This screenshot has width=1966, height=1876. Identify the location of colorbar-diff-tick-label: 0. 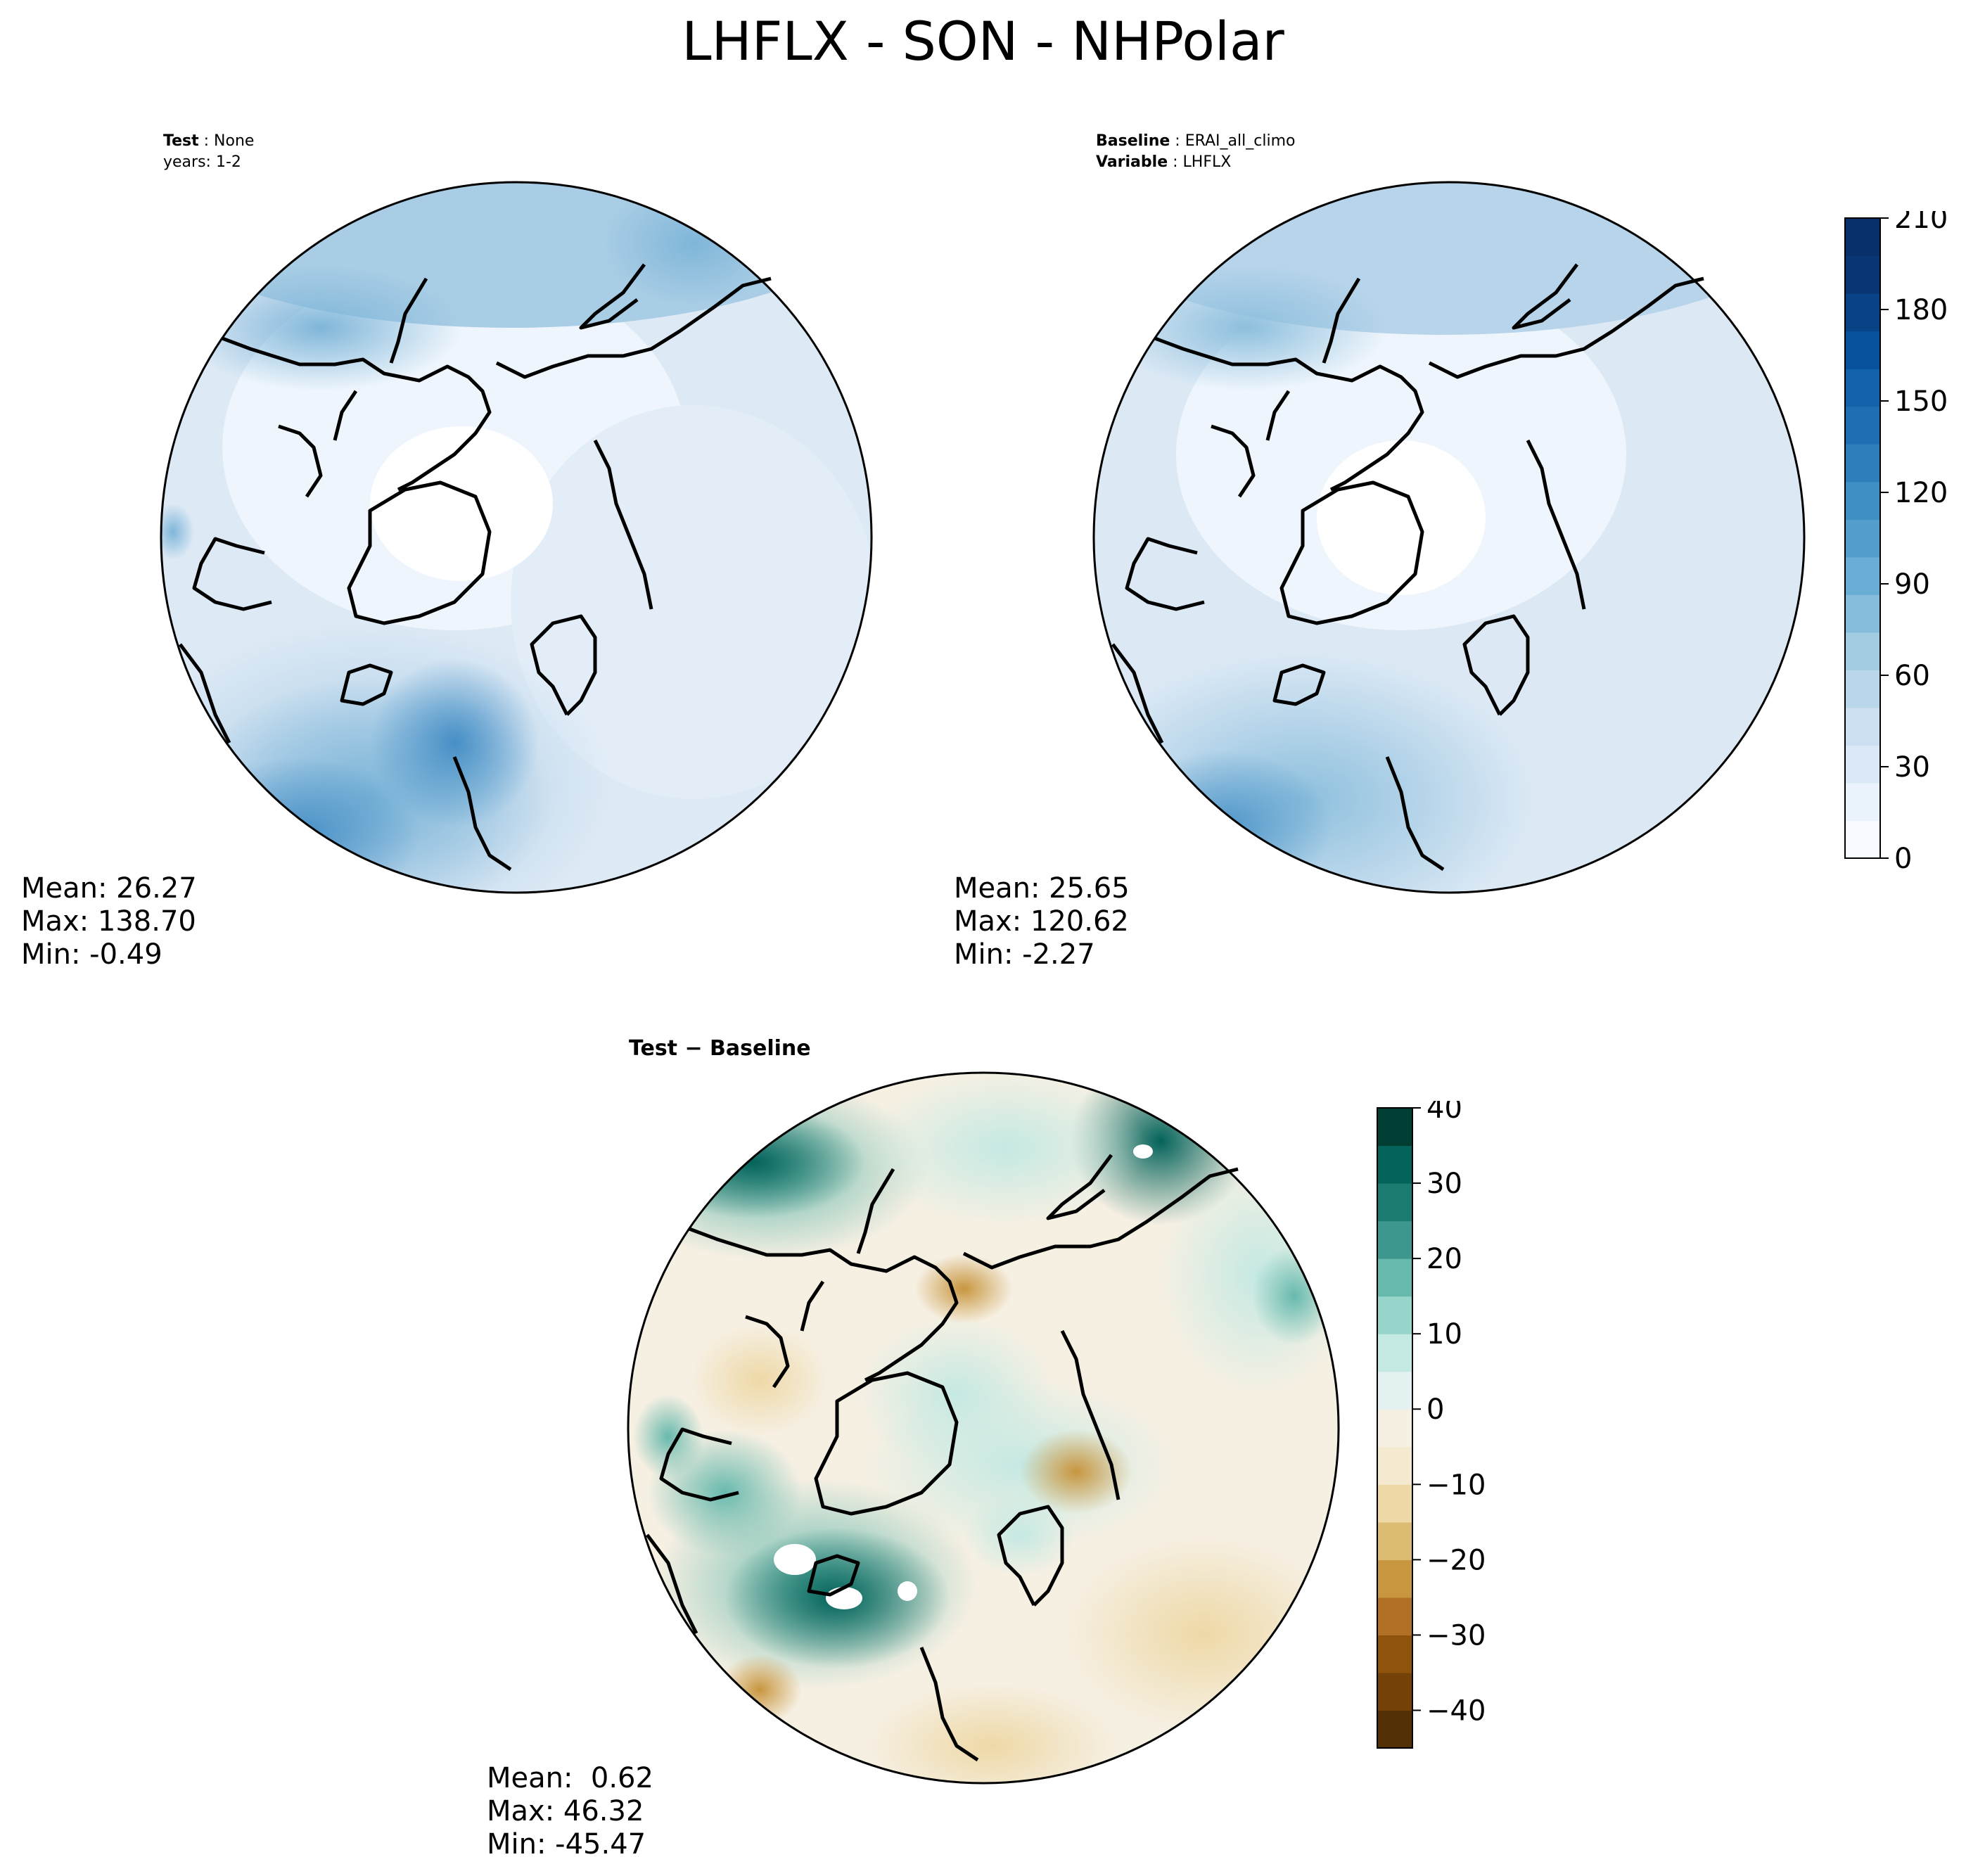
(1435, 1409).